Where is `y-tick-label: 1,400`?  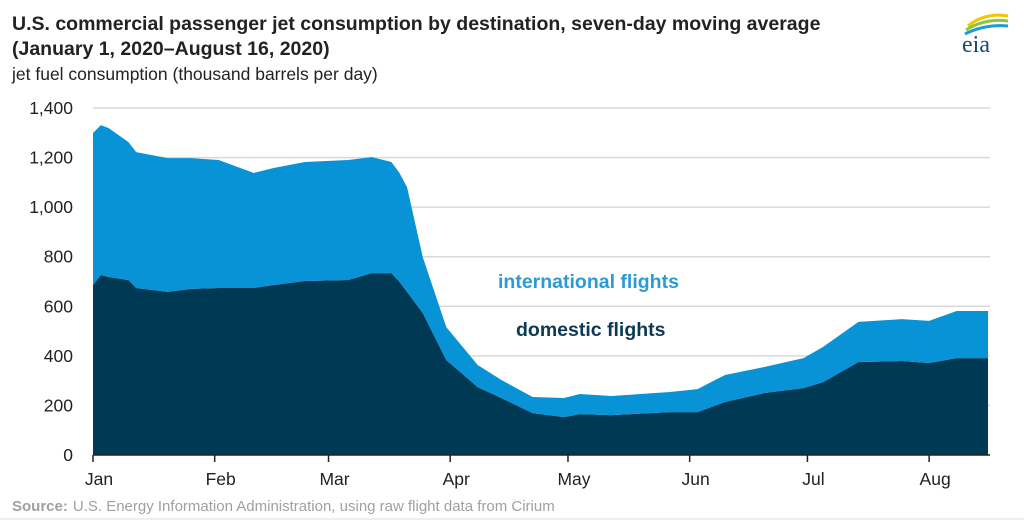
y-tick-label: 1,400 is located at coordinates (51, 108).